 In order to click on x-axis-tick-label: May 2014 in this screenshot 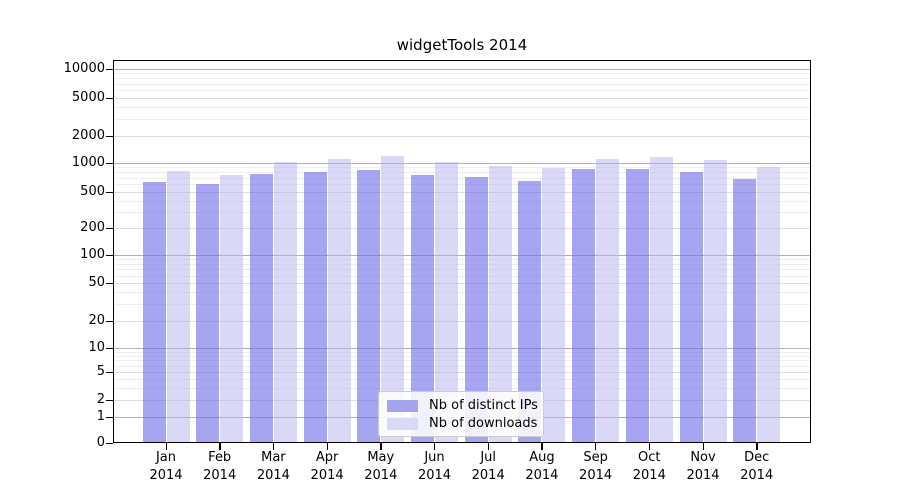, I will do `click(381, 466)`.